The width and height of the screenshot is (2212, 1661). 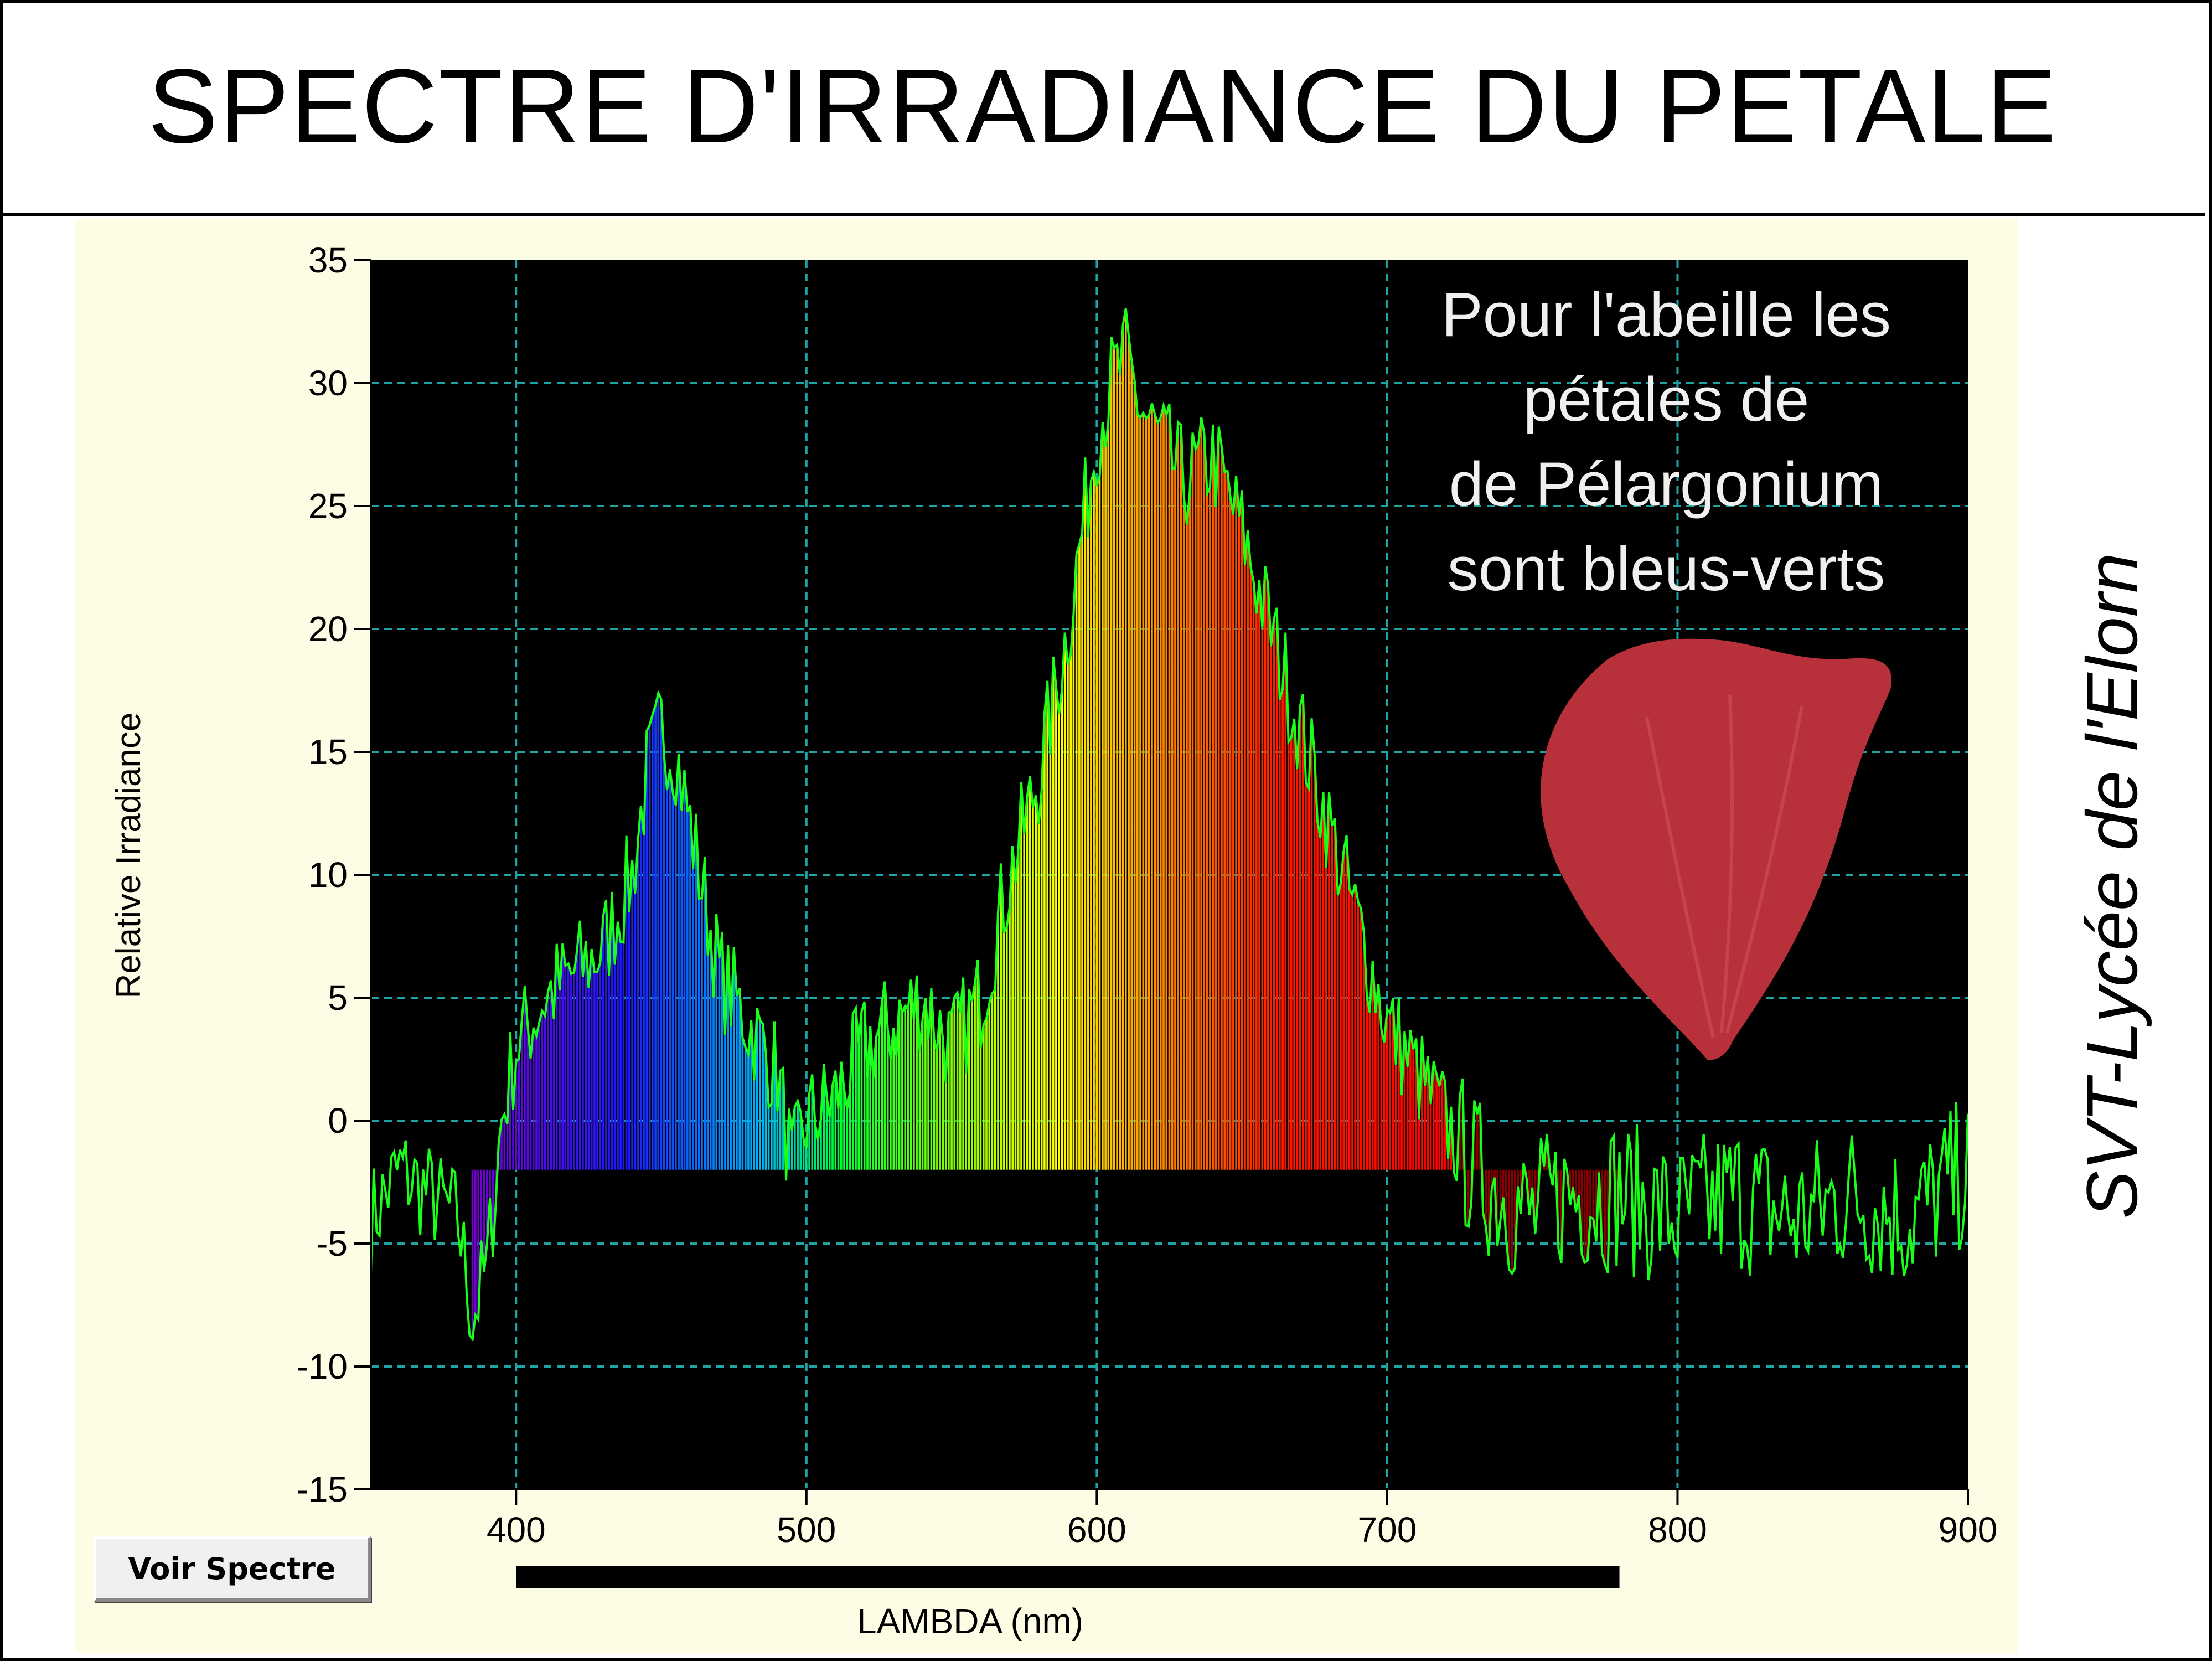 I want to click on y-tick-label: 10, so click(x=328, y=875).